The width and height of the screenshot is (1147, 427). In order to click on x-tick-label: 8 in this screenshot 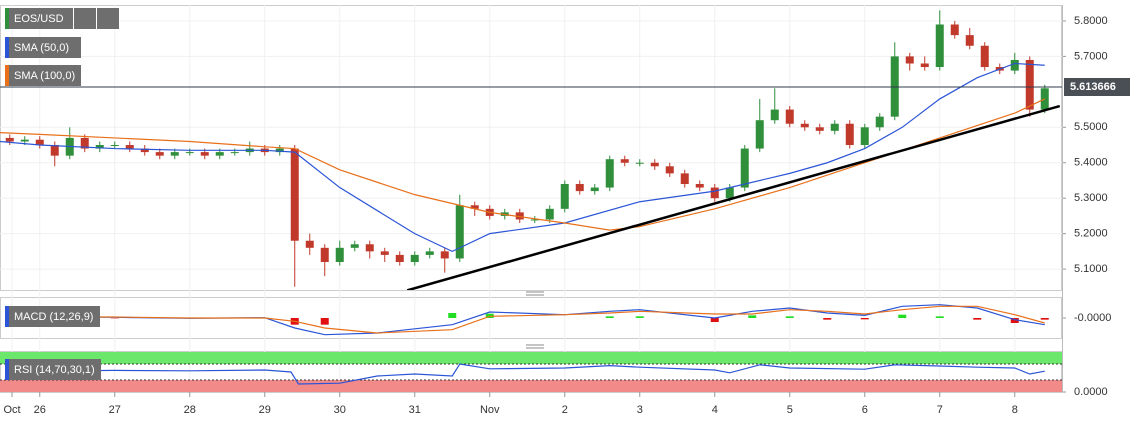, I will do `click(1015, 410)`.